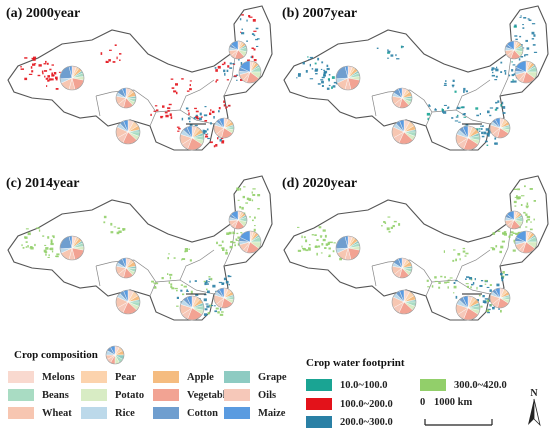 This screenshot has height=431, width=550. Describe the element at coordinates (108, 413) in the screenshot. I see `crop-legend-item-rice: Rice` at that location.